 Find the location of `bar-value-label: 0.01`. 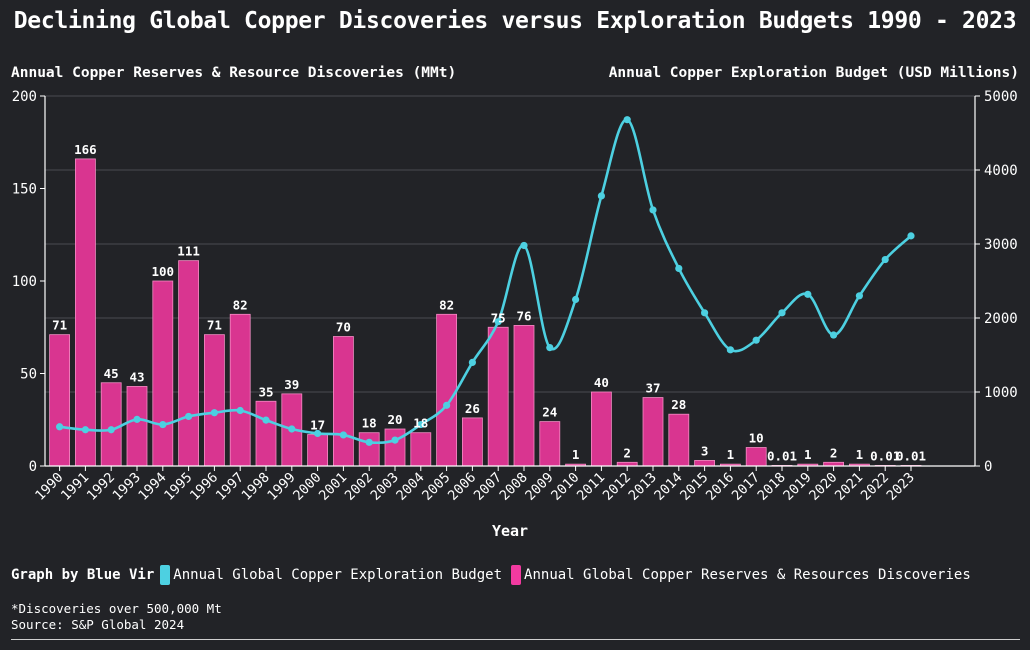

bar-value-label: 0.01 is located at coordinates (885, 455).